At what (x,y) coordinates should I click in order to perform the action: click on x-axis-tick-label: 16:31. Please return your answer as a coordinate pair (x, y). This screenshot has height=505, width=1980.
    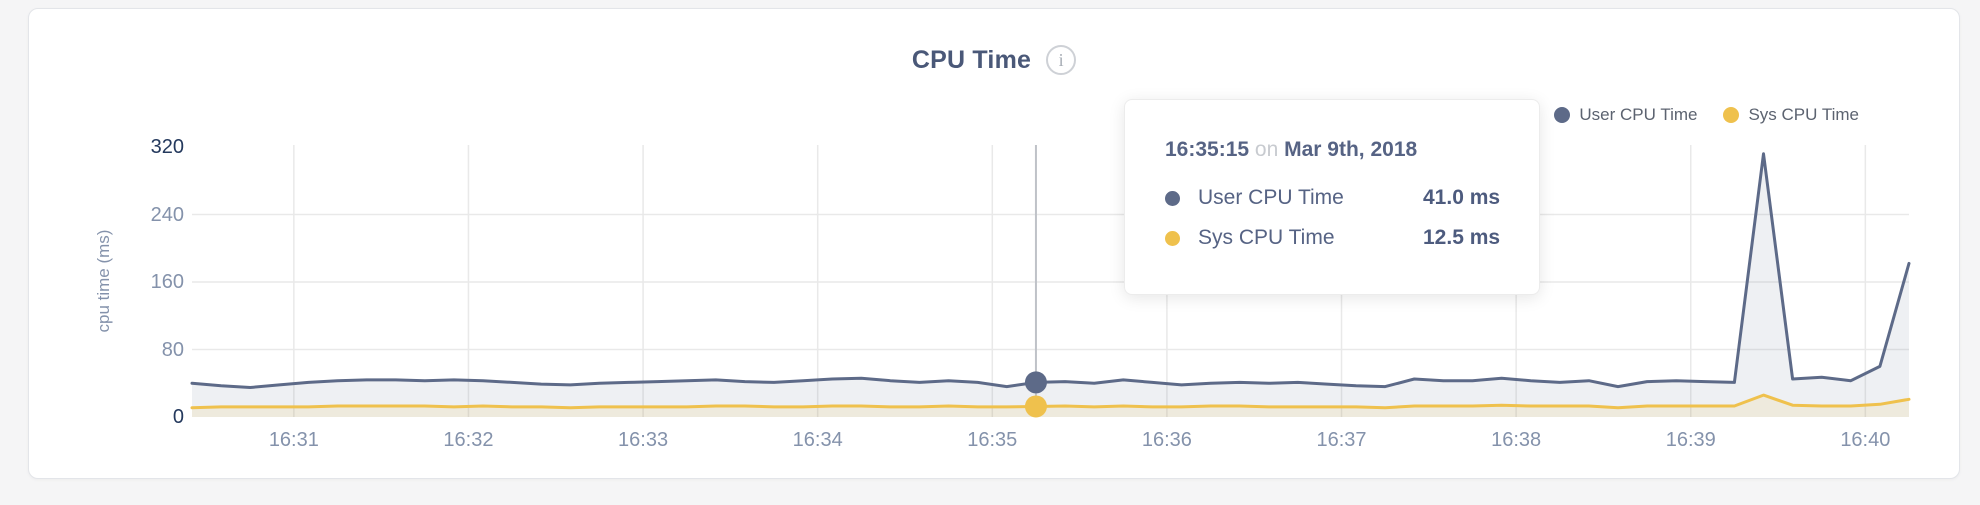
    Looking at the image, I should click on (293, 440).